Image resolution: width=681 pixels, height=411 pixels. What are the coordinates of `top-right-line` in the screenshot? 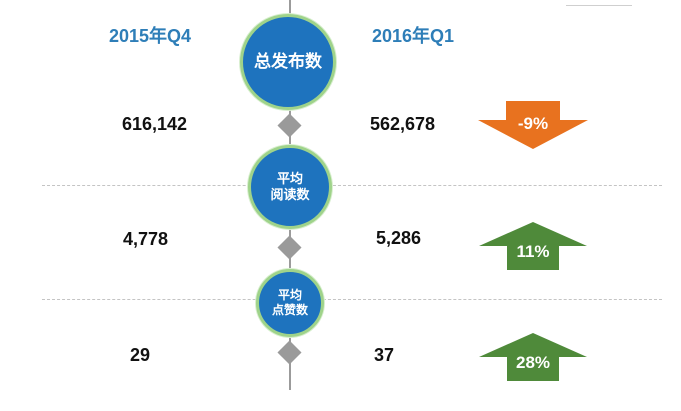 It's located at (599, 3).